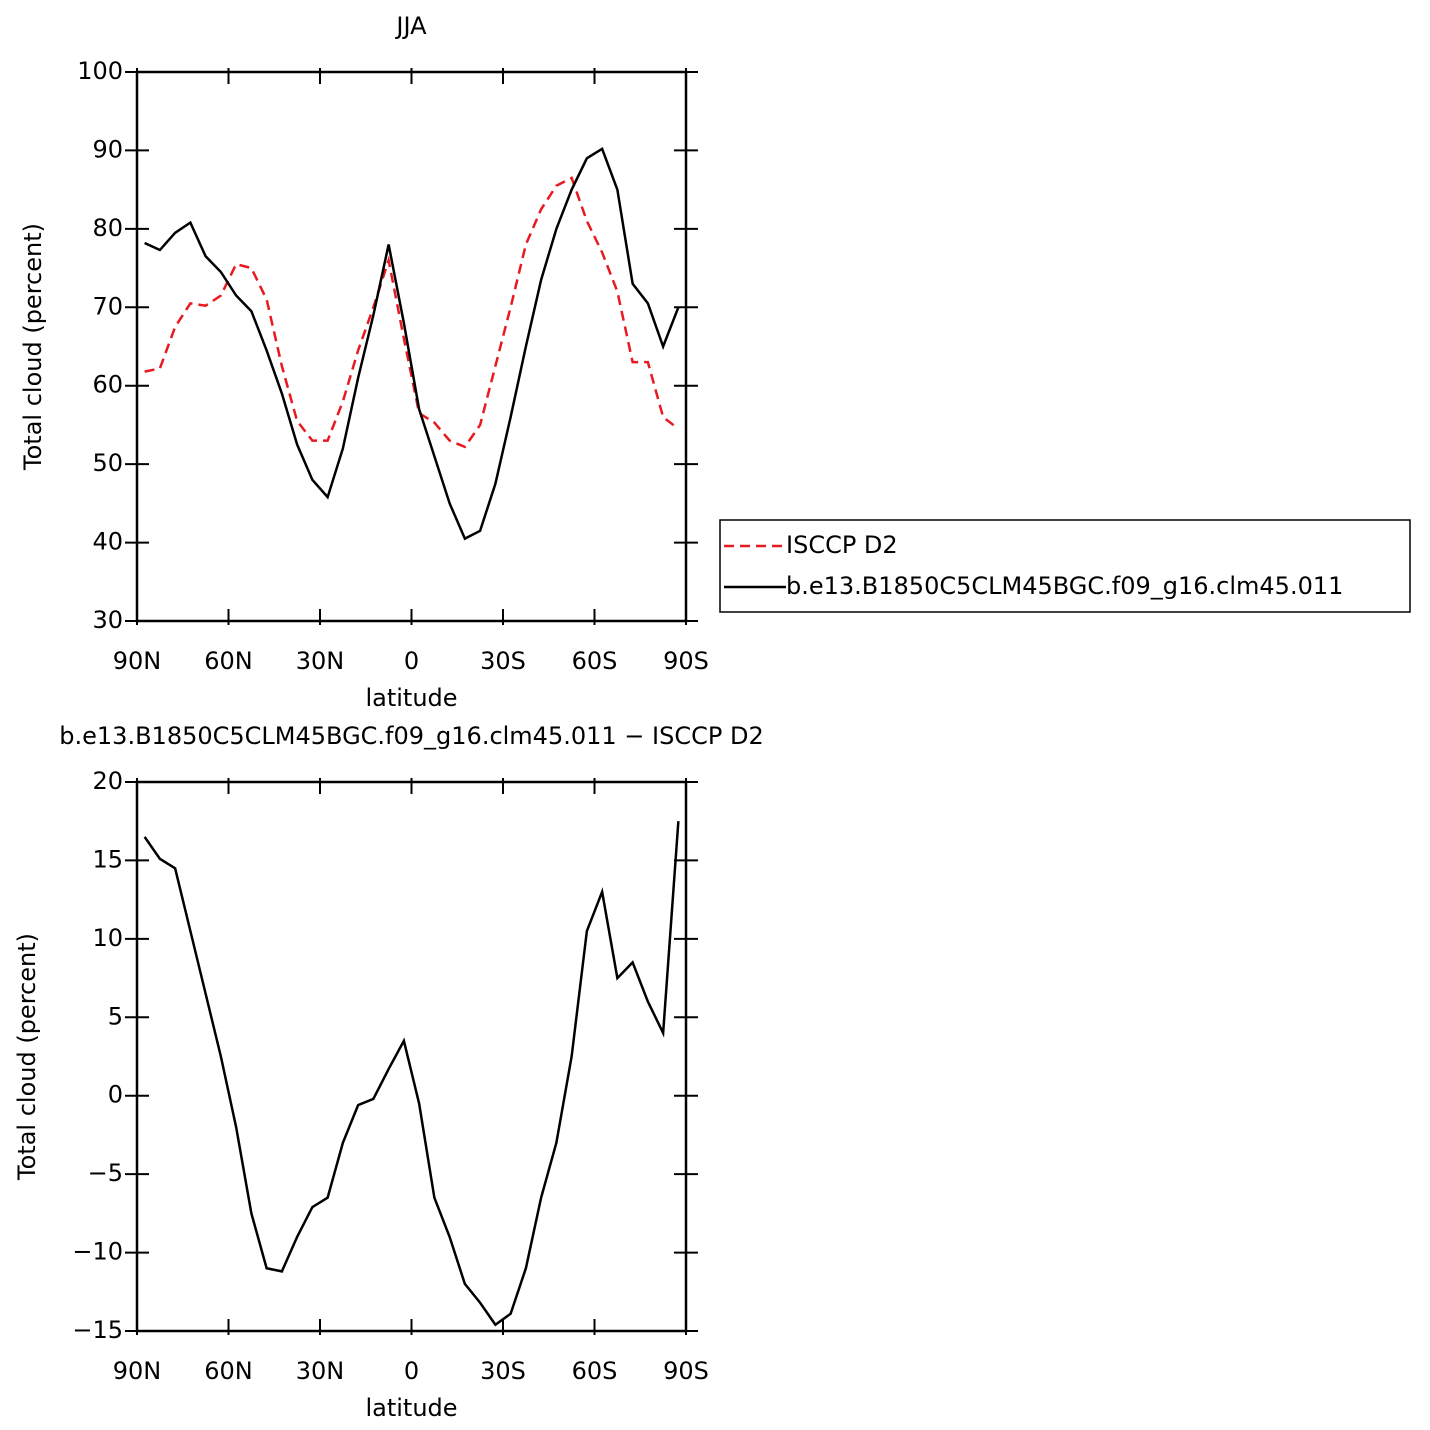 The width and height of the screenshot is (1430, 1430). Describe the element at coordinates (97, 1330) in the screenshot. I see `y-tick-label: −15` at that location.